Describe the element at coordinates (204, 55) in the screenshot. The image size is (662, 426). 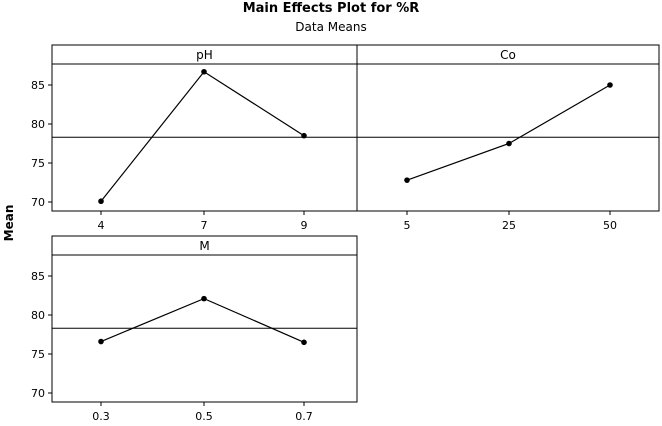
I see `panel-strip-label: pH` at that location.